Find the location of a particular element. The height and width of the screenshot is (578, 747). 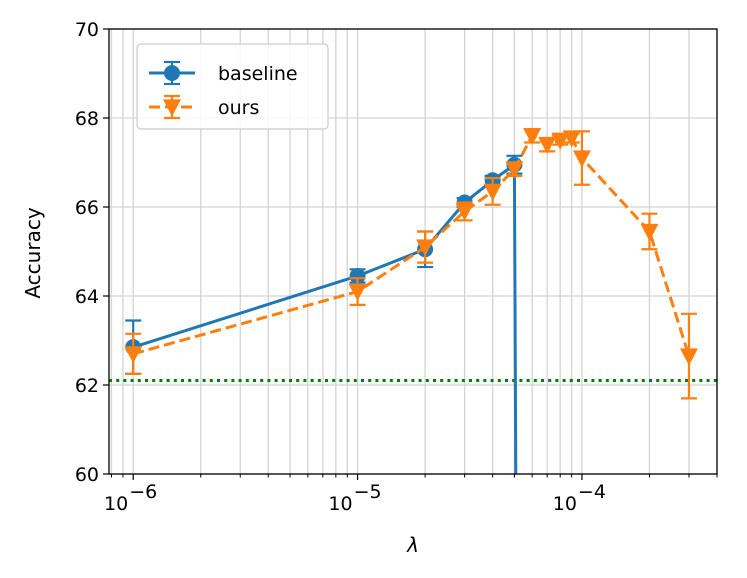

legend-item-baseline: baseline is located at coordinates (223, 73).